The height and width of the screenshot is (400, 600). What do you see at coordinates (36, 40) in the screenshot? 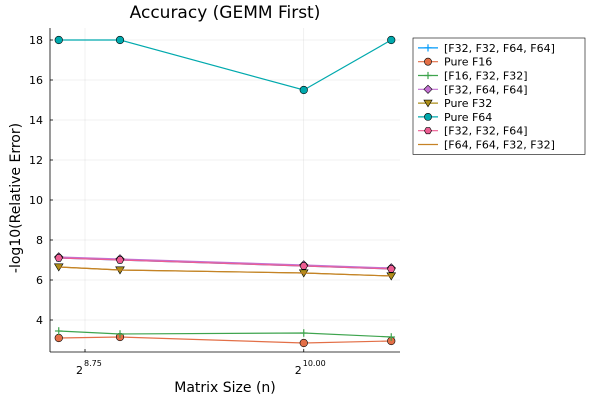
I see `y-tick-label: 18` at bounding box center [36, 40].